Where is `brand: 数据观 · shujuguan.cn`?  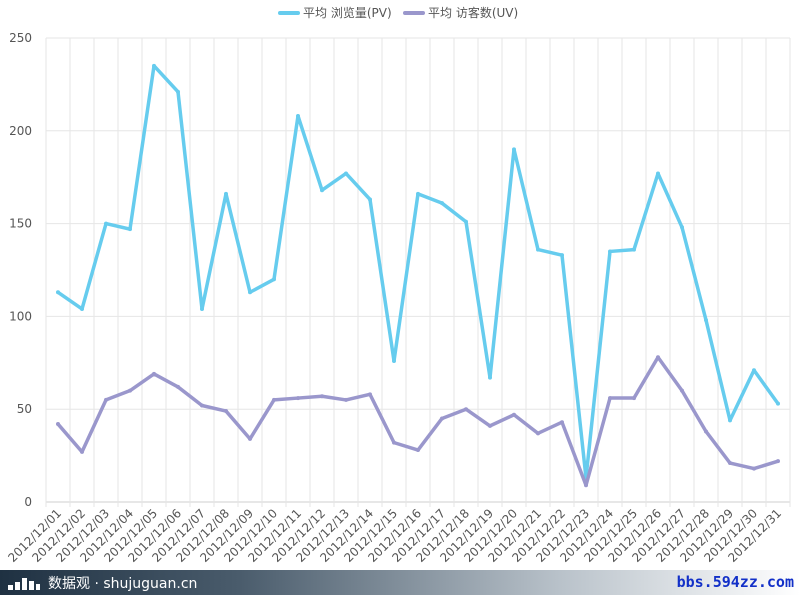 brand: 数据观 · shujuguan.cn is located at coordinates (102, 582).